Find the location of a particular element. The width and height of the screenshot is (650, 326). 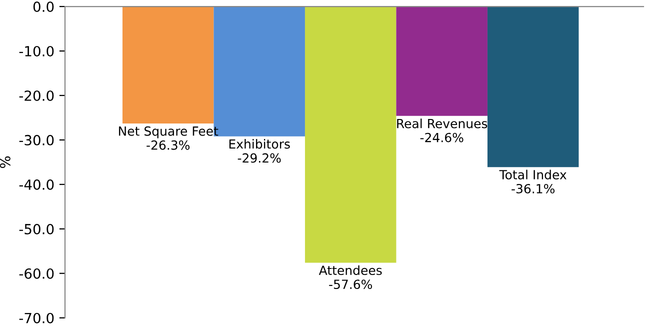

y-tick-label: -50.0 is located at coordinates (36, 229).